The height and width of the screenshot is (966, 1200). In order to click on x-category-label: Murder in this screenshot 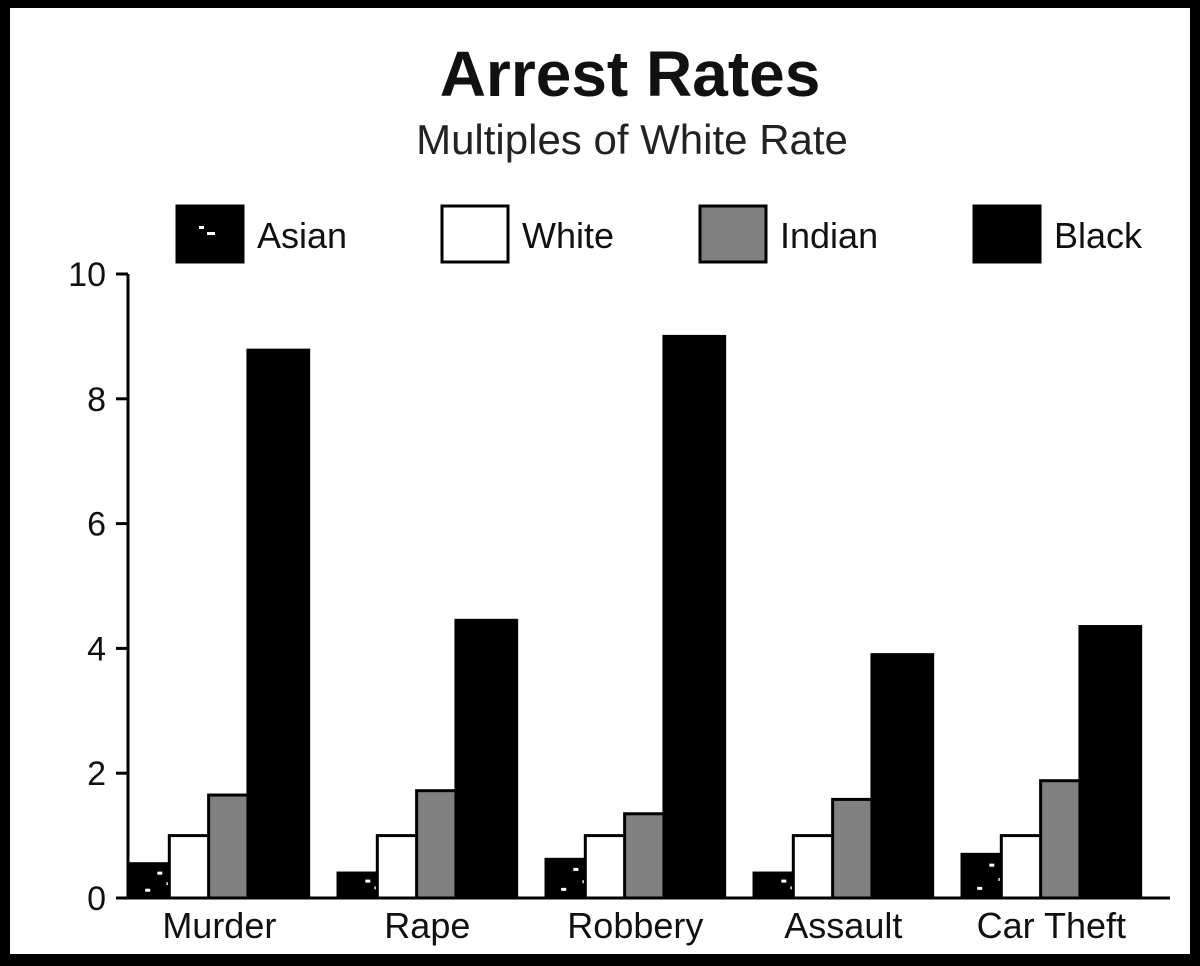, I will do `click(219, 925)`.